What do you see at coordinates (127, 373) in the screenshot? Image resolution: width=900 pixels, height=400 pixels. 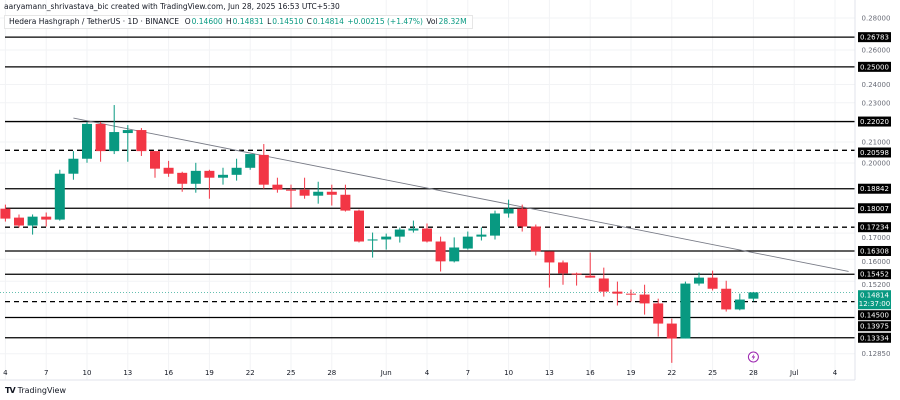 I see `x-tick-label: 13` at bounding box center [127, 373].